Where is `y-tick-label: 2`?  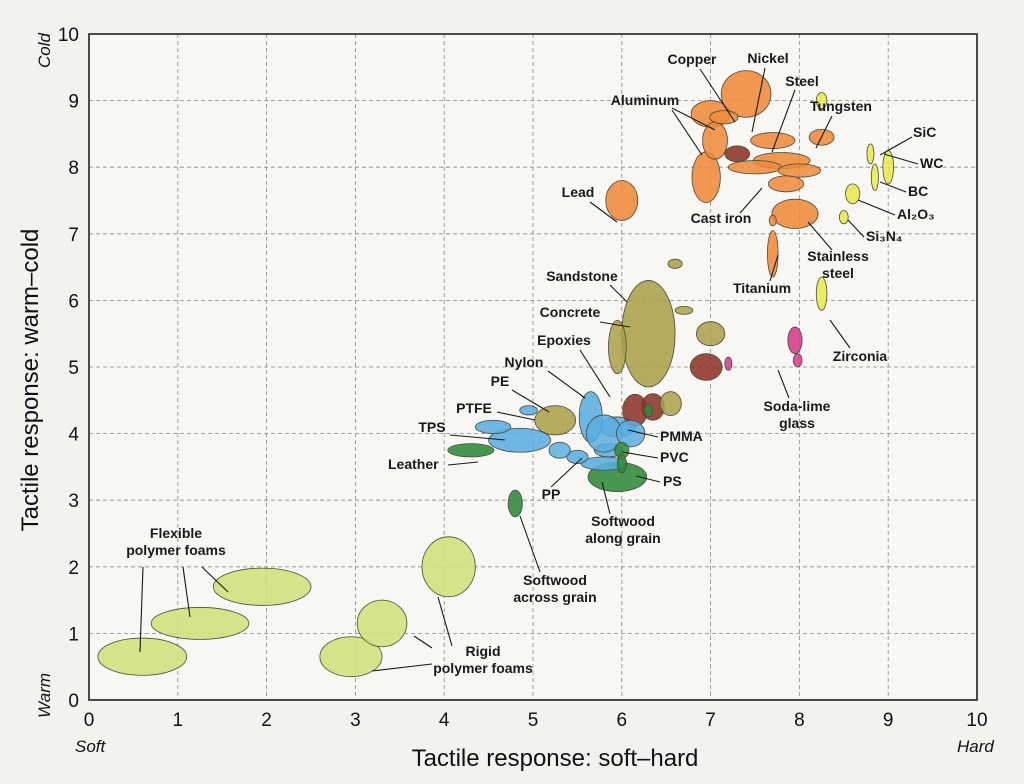 y-tick-label: 2 is located at coordinates (73, 568).